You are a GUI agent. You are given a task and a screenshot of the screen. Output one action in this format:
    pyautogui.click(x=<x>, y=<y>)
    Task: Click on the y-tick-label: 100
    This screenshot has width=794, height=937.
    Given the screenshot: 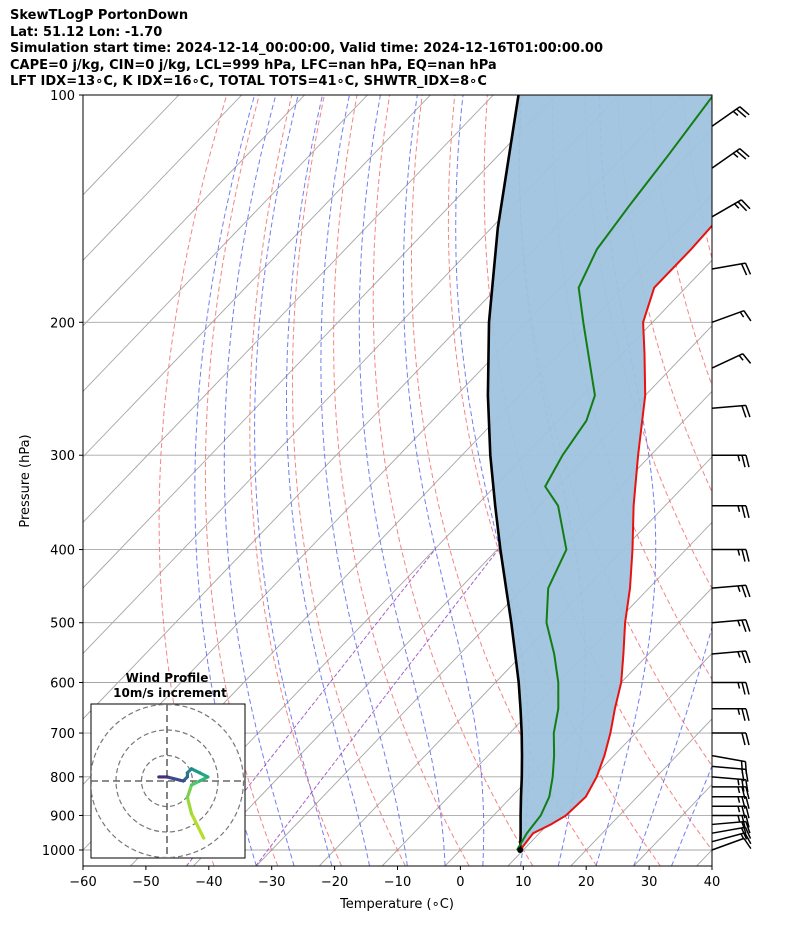 What is the action you would take?
    pyautogui.click(x=62, y=96)
    